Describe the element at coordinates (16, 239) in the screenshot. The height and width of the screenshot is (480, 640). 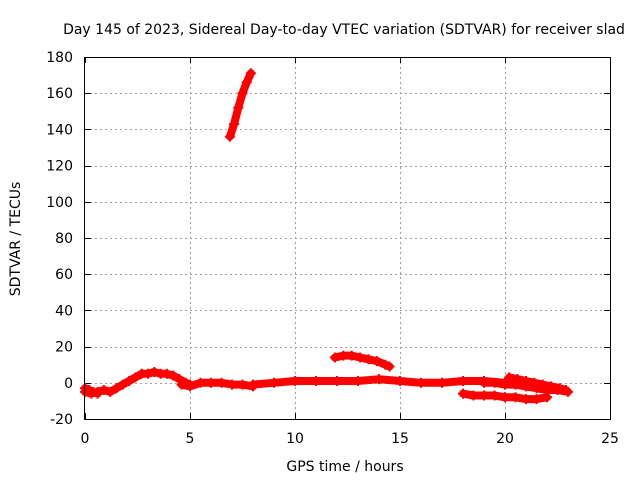
I see `y-axis-label: SDTVAR / TECUs` at that location.